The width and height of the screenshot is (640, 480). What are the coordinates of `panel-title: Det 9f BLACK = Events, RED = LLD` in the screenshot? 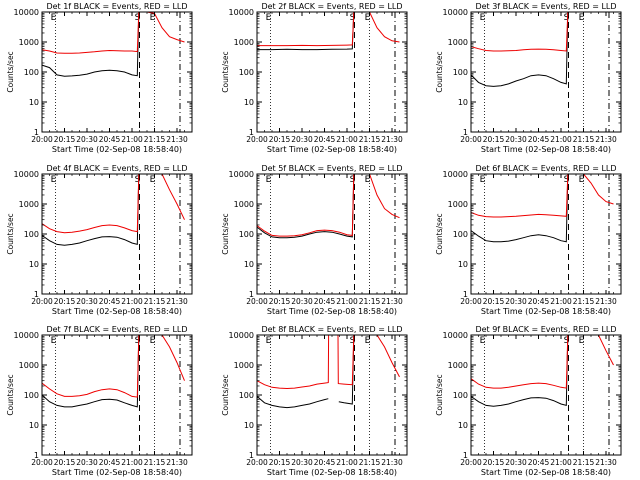 It's located at (545, 329).